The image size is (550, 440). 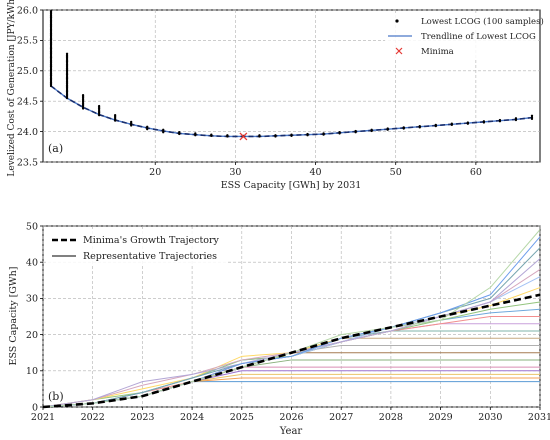 What do you see at coordinates (32, 263) in the screenshot?
I see `panel-b-y-tick-label: 40` at bounding box center [32, 263].